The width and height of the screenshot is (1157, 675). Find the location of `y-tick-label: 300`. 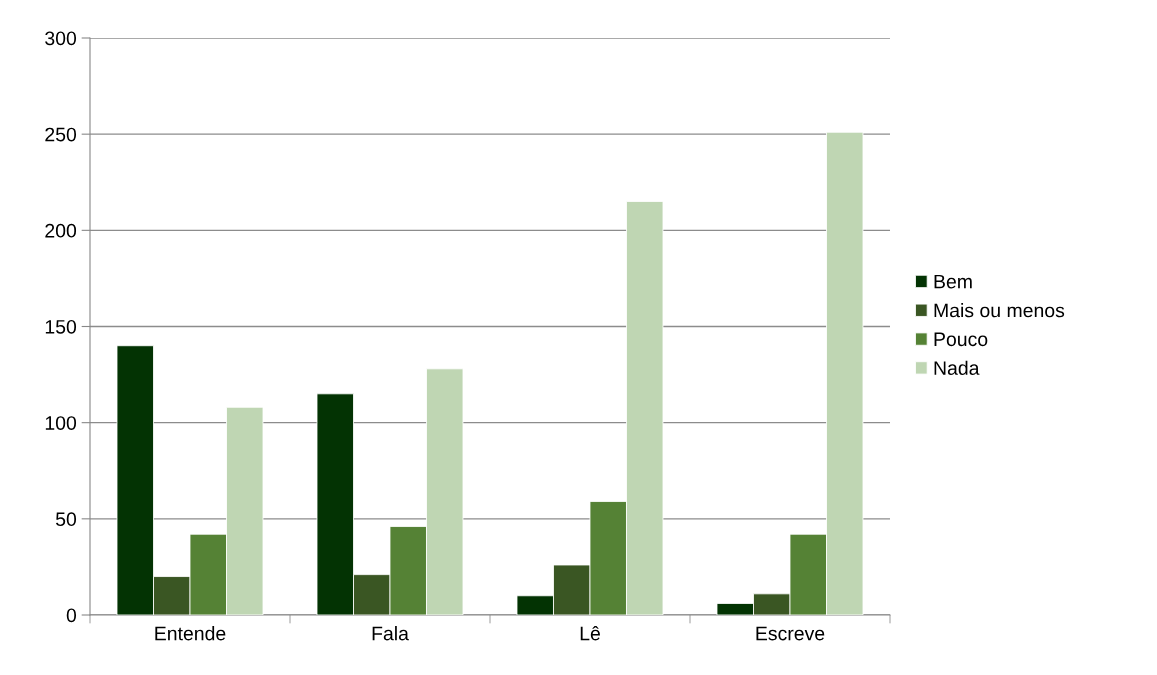

y-tick-label: 300 is located at coordinates (61, 38).